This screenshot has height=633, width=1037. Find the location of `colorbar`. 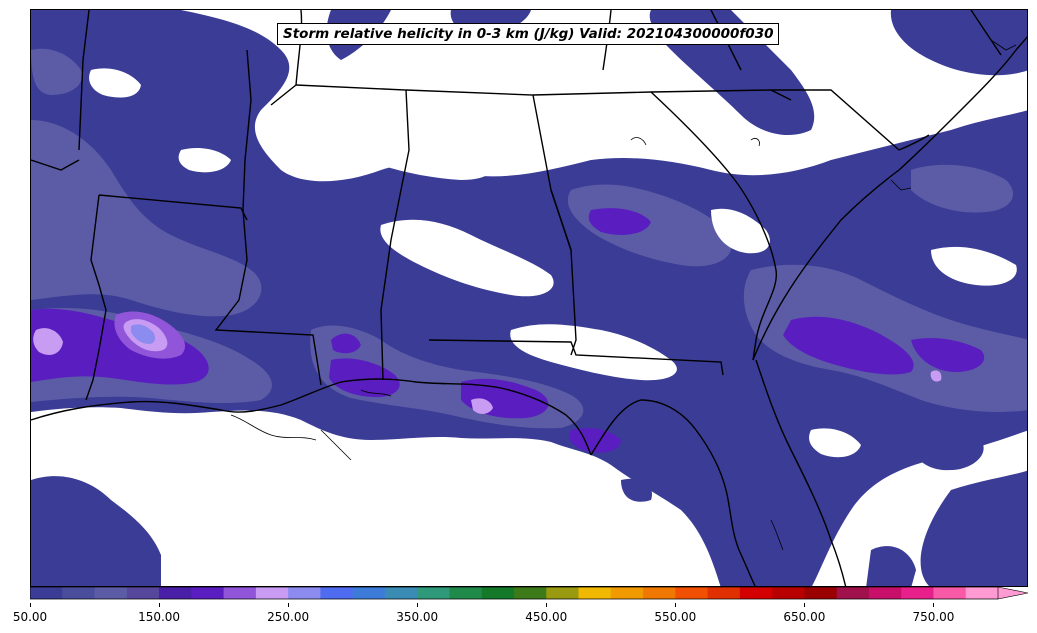

colorbar is located at coordinates (529, 593).